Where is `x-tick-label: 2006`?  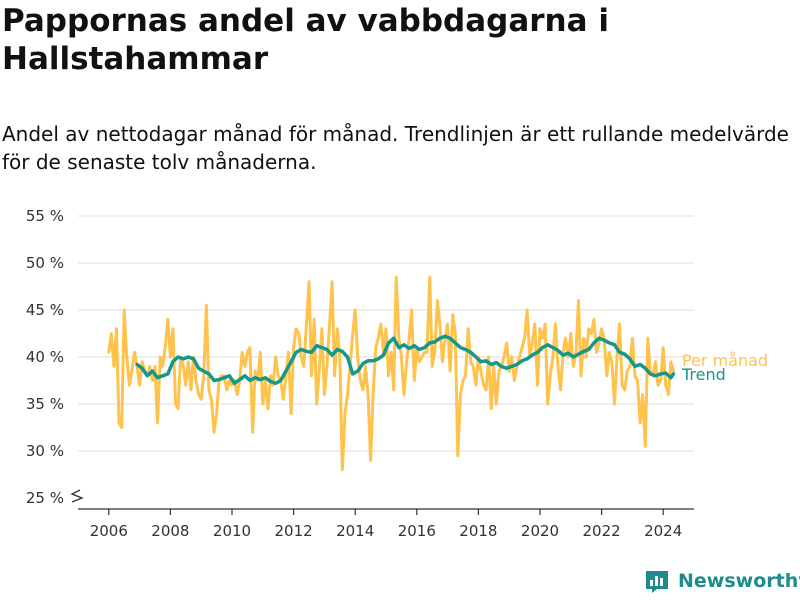 x-tick-label: 2006 is located at coordinates (109, 531).